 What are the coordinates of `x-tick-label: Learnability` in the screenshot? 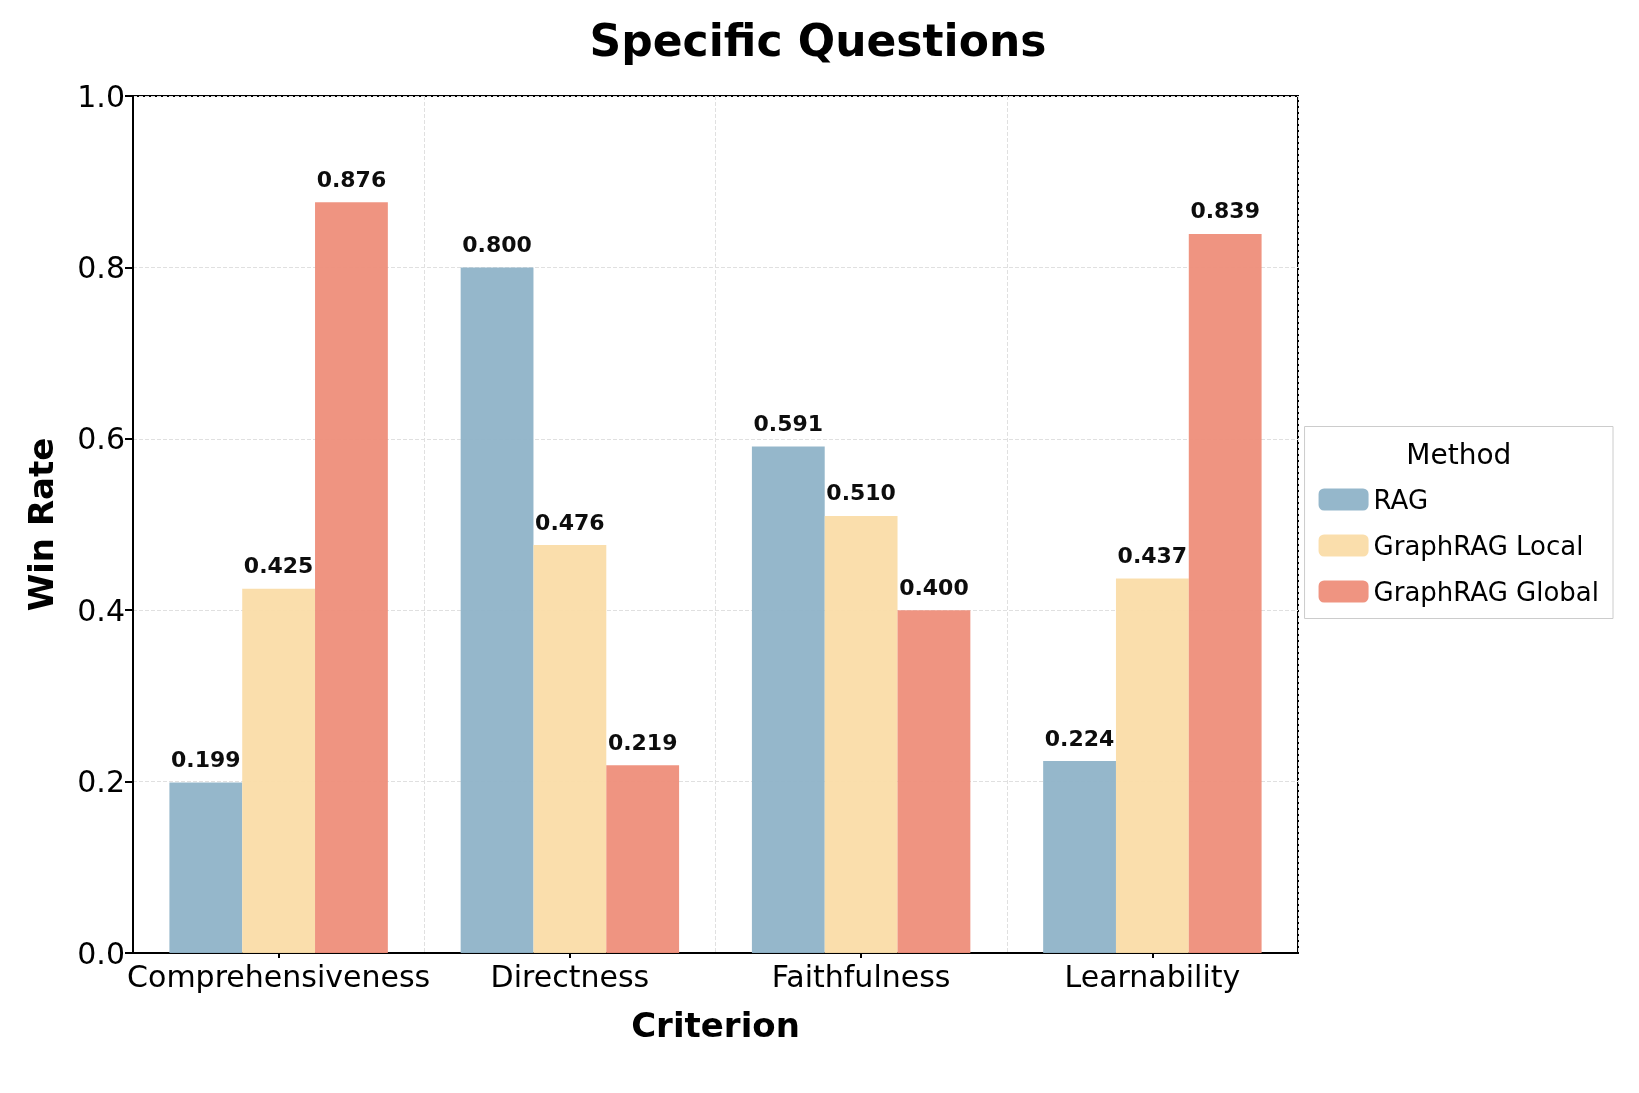 It's located at (1152, 976).